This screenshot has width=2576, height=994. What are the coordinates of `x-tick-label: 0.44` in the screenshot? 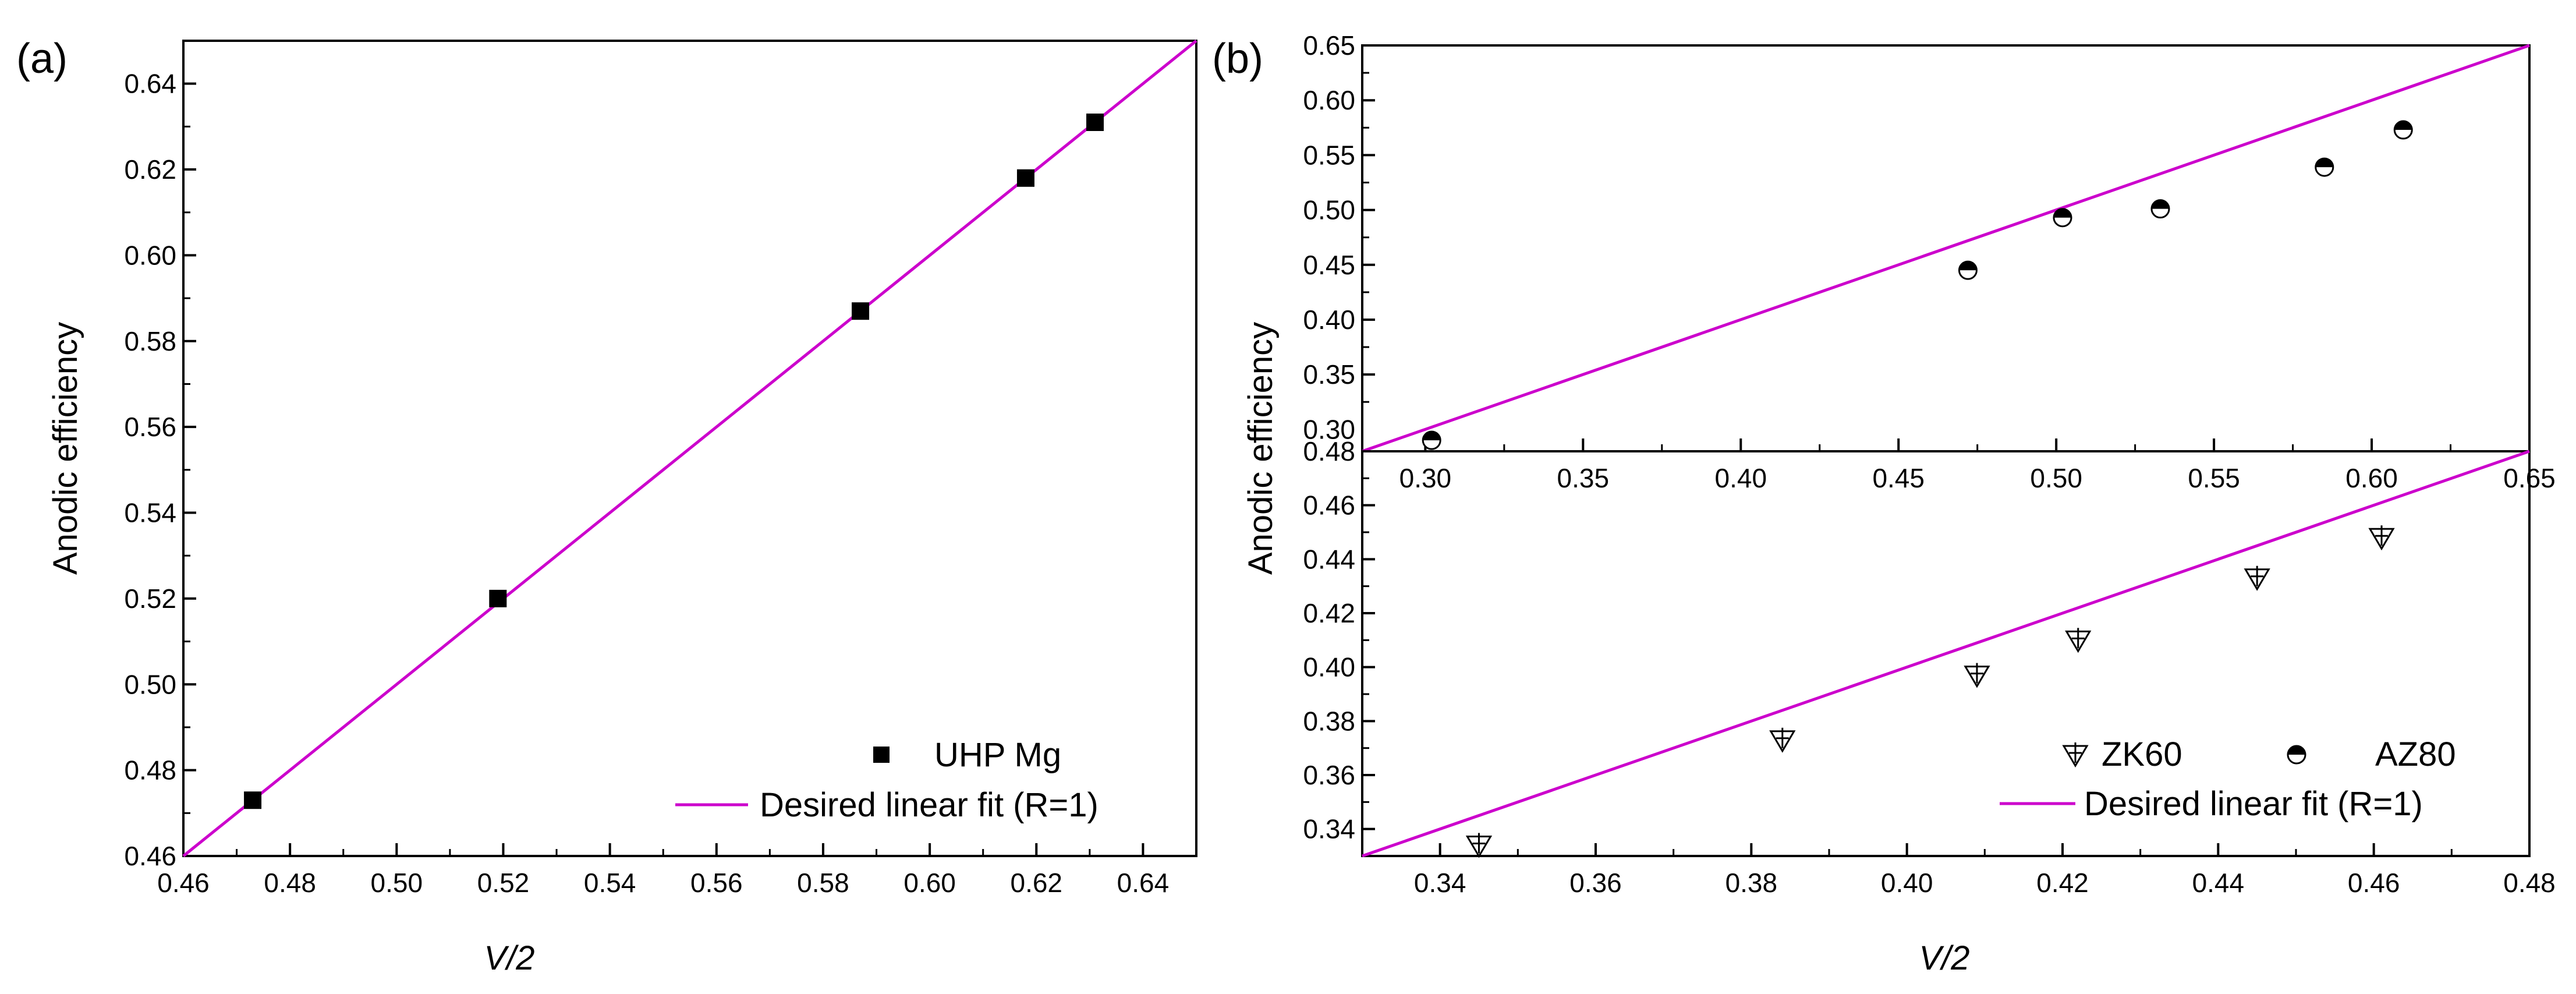 It's located at (2218, 883).